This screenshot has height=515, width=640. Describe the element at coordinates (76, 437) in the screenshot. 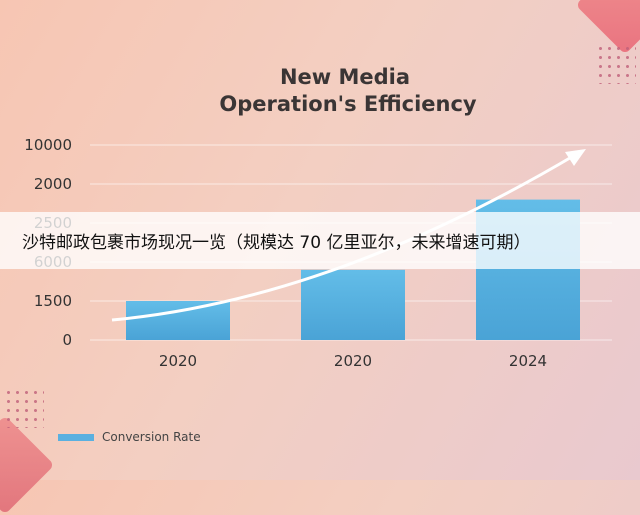

I see `legend-swatch` at that location.